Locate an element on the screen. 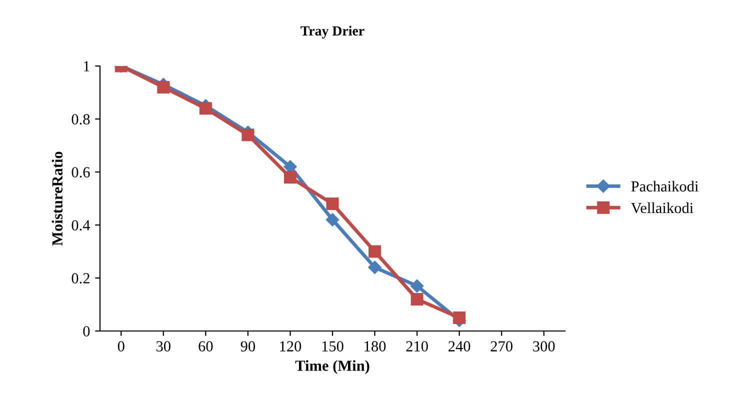 This screenshot has width=743, height=408. chart-title: Tray Drier is located at coordinates (332, 32).